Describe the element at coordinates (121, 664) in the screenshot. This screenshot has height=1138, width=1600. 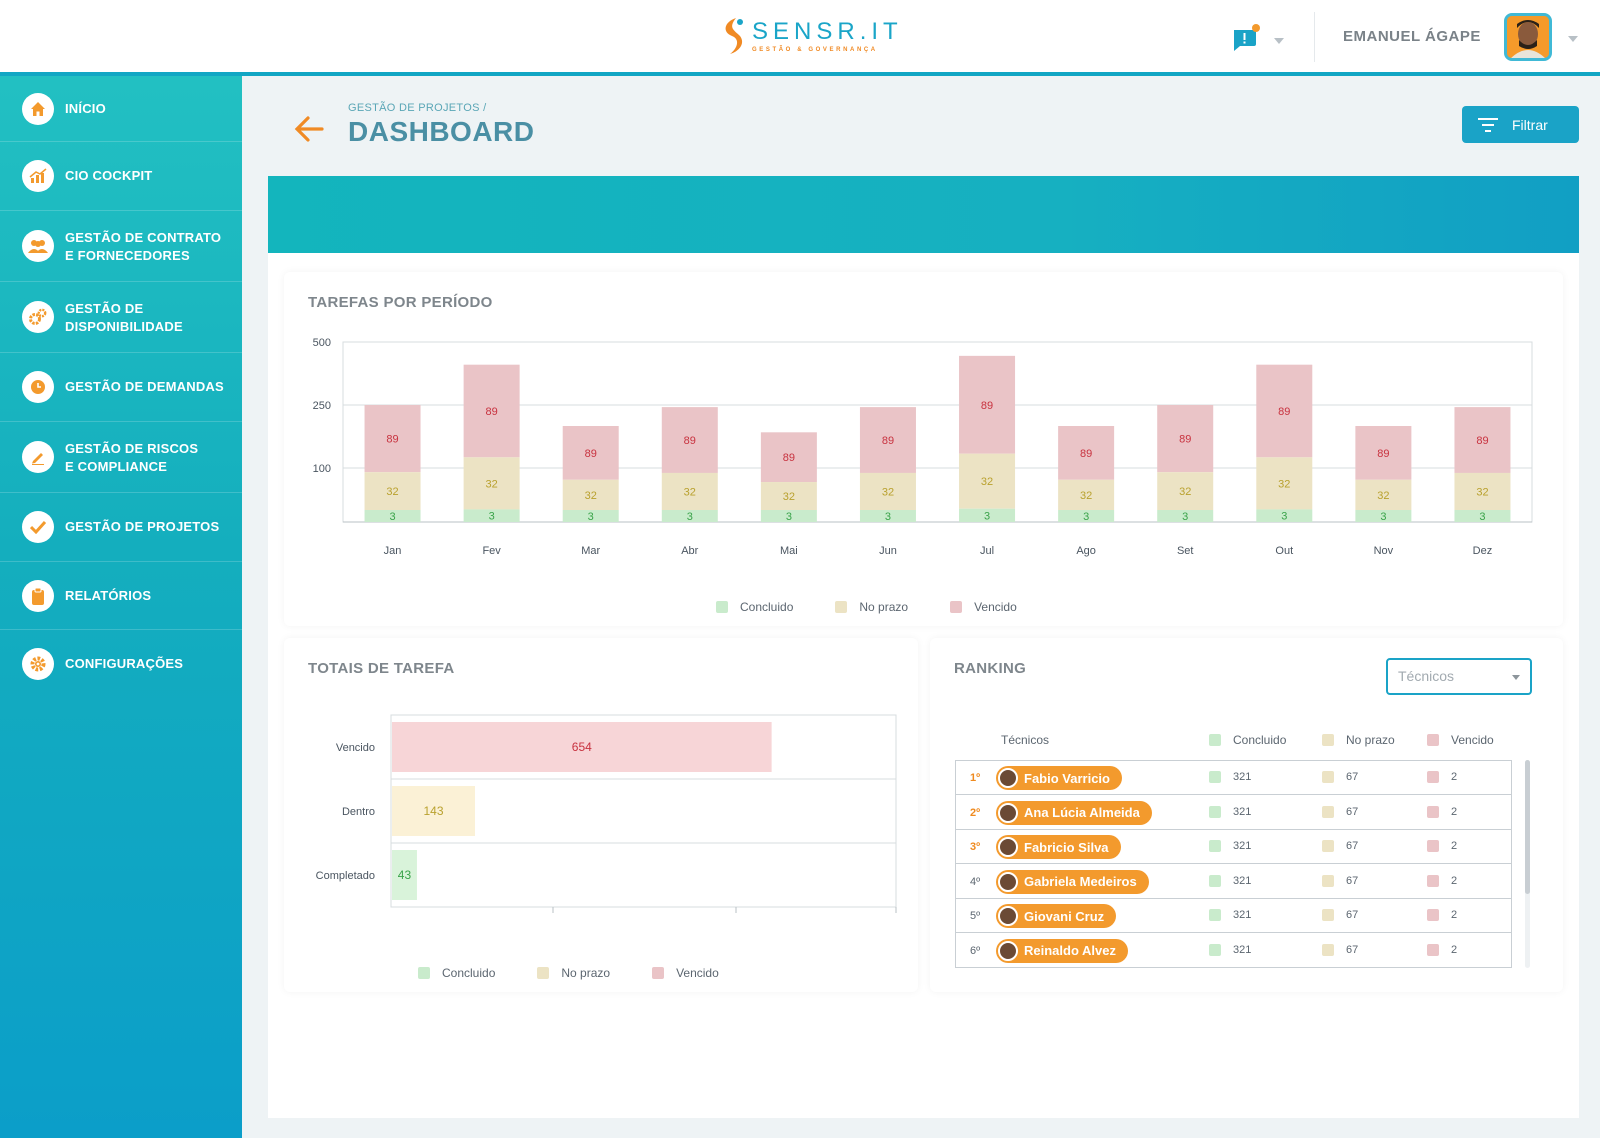
I see `sidebar-item-configuracoes: CONFIGURAÇÕES` at that location.